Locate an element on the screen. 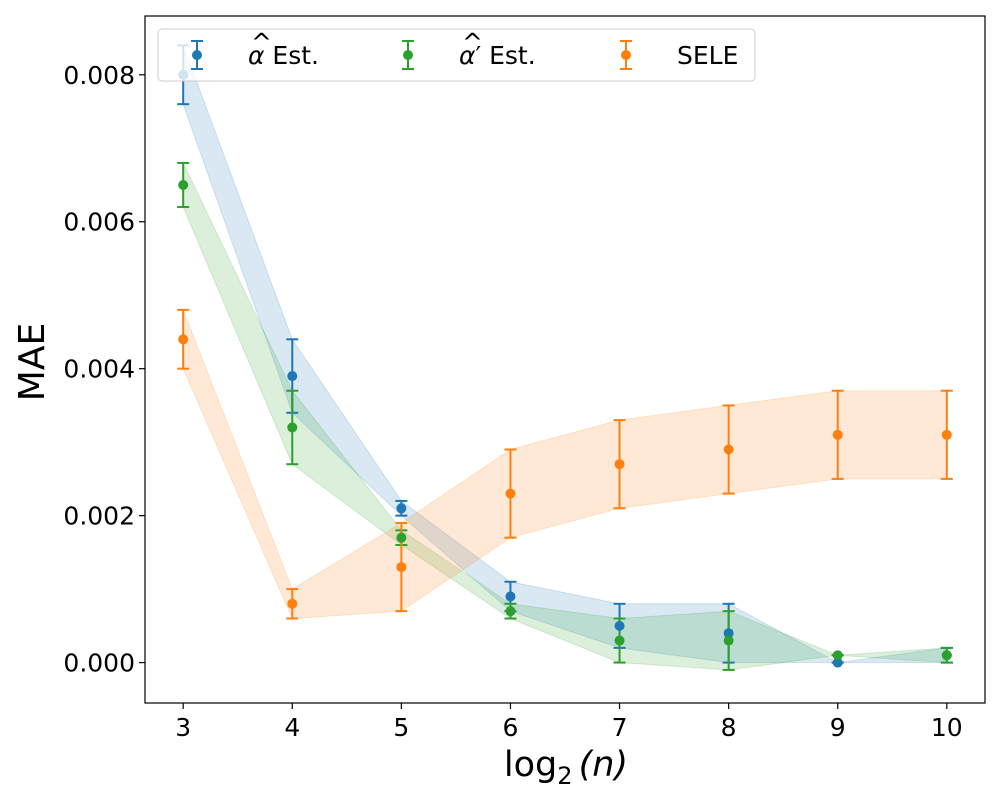 The width and height of the screenshot is (1000, 800). legend-hat-1: ^ is located at coordinates (261, 42).